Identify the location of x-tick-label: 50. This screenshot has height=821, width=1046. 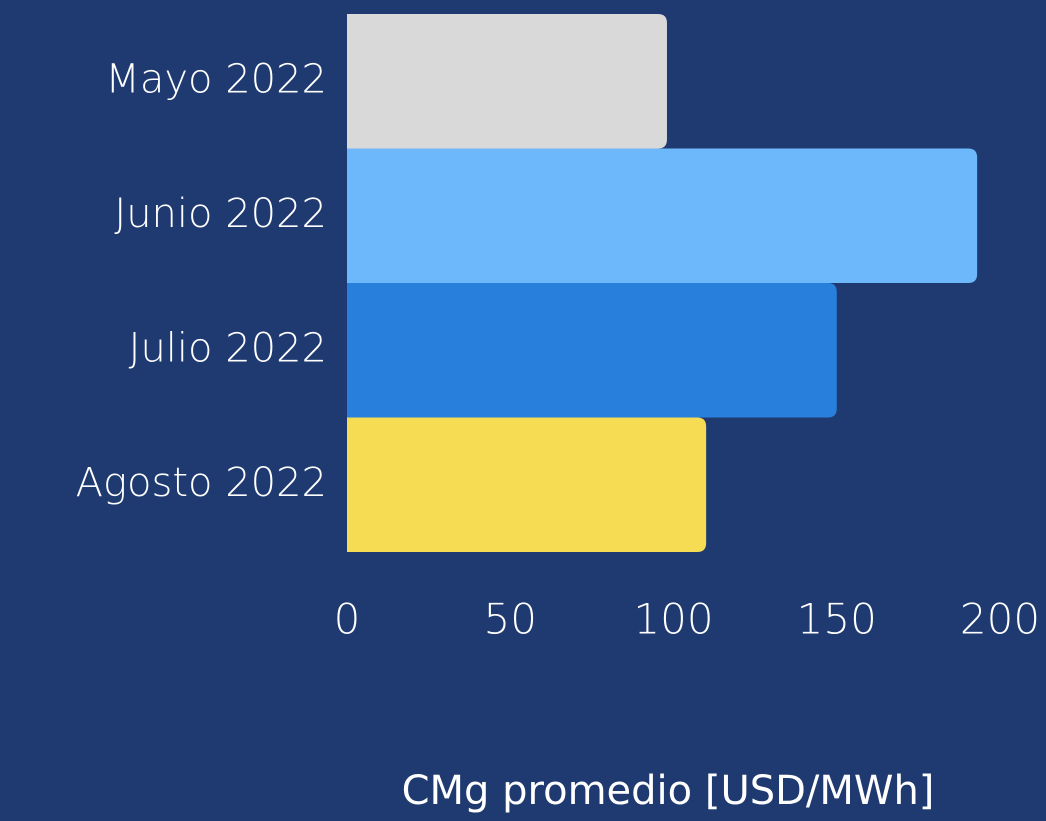
(510, 619).